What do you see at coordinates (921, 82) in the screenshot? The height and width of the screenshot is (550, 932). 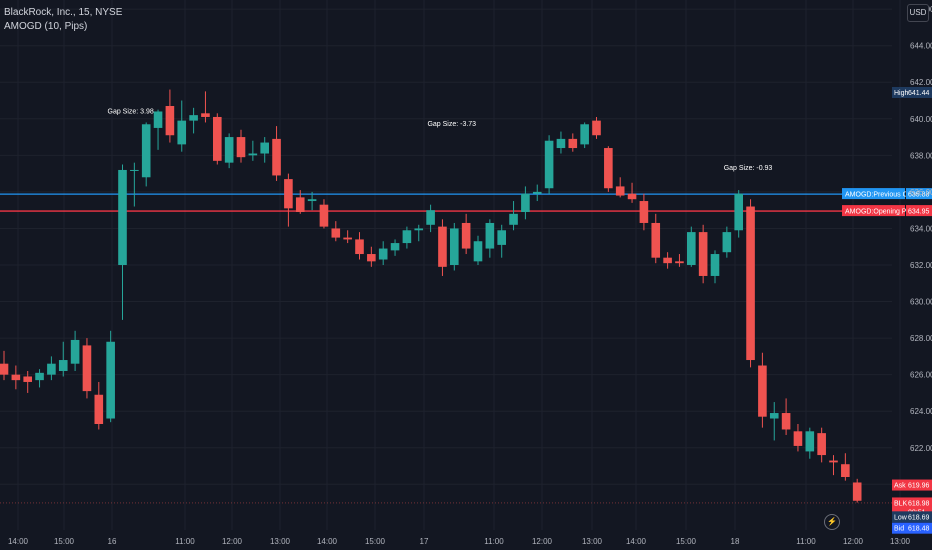 I see `price-tick: 642.00` at bounding box center [921, 82].